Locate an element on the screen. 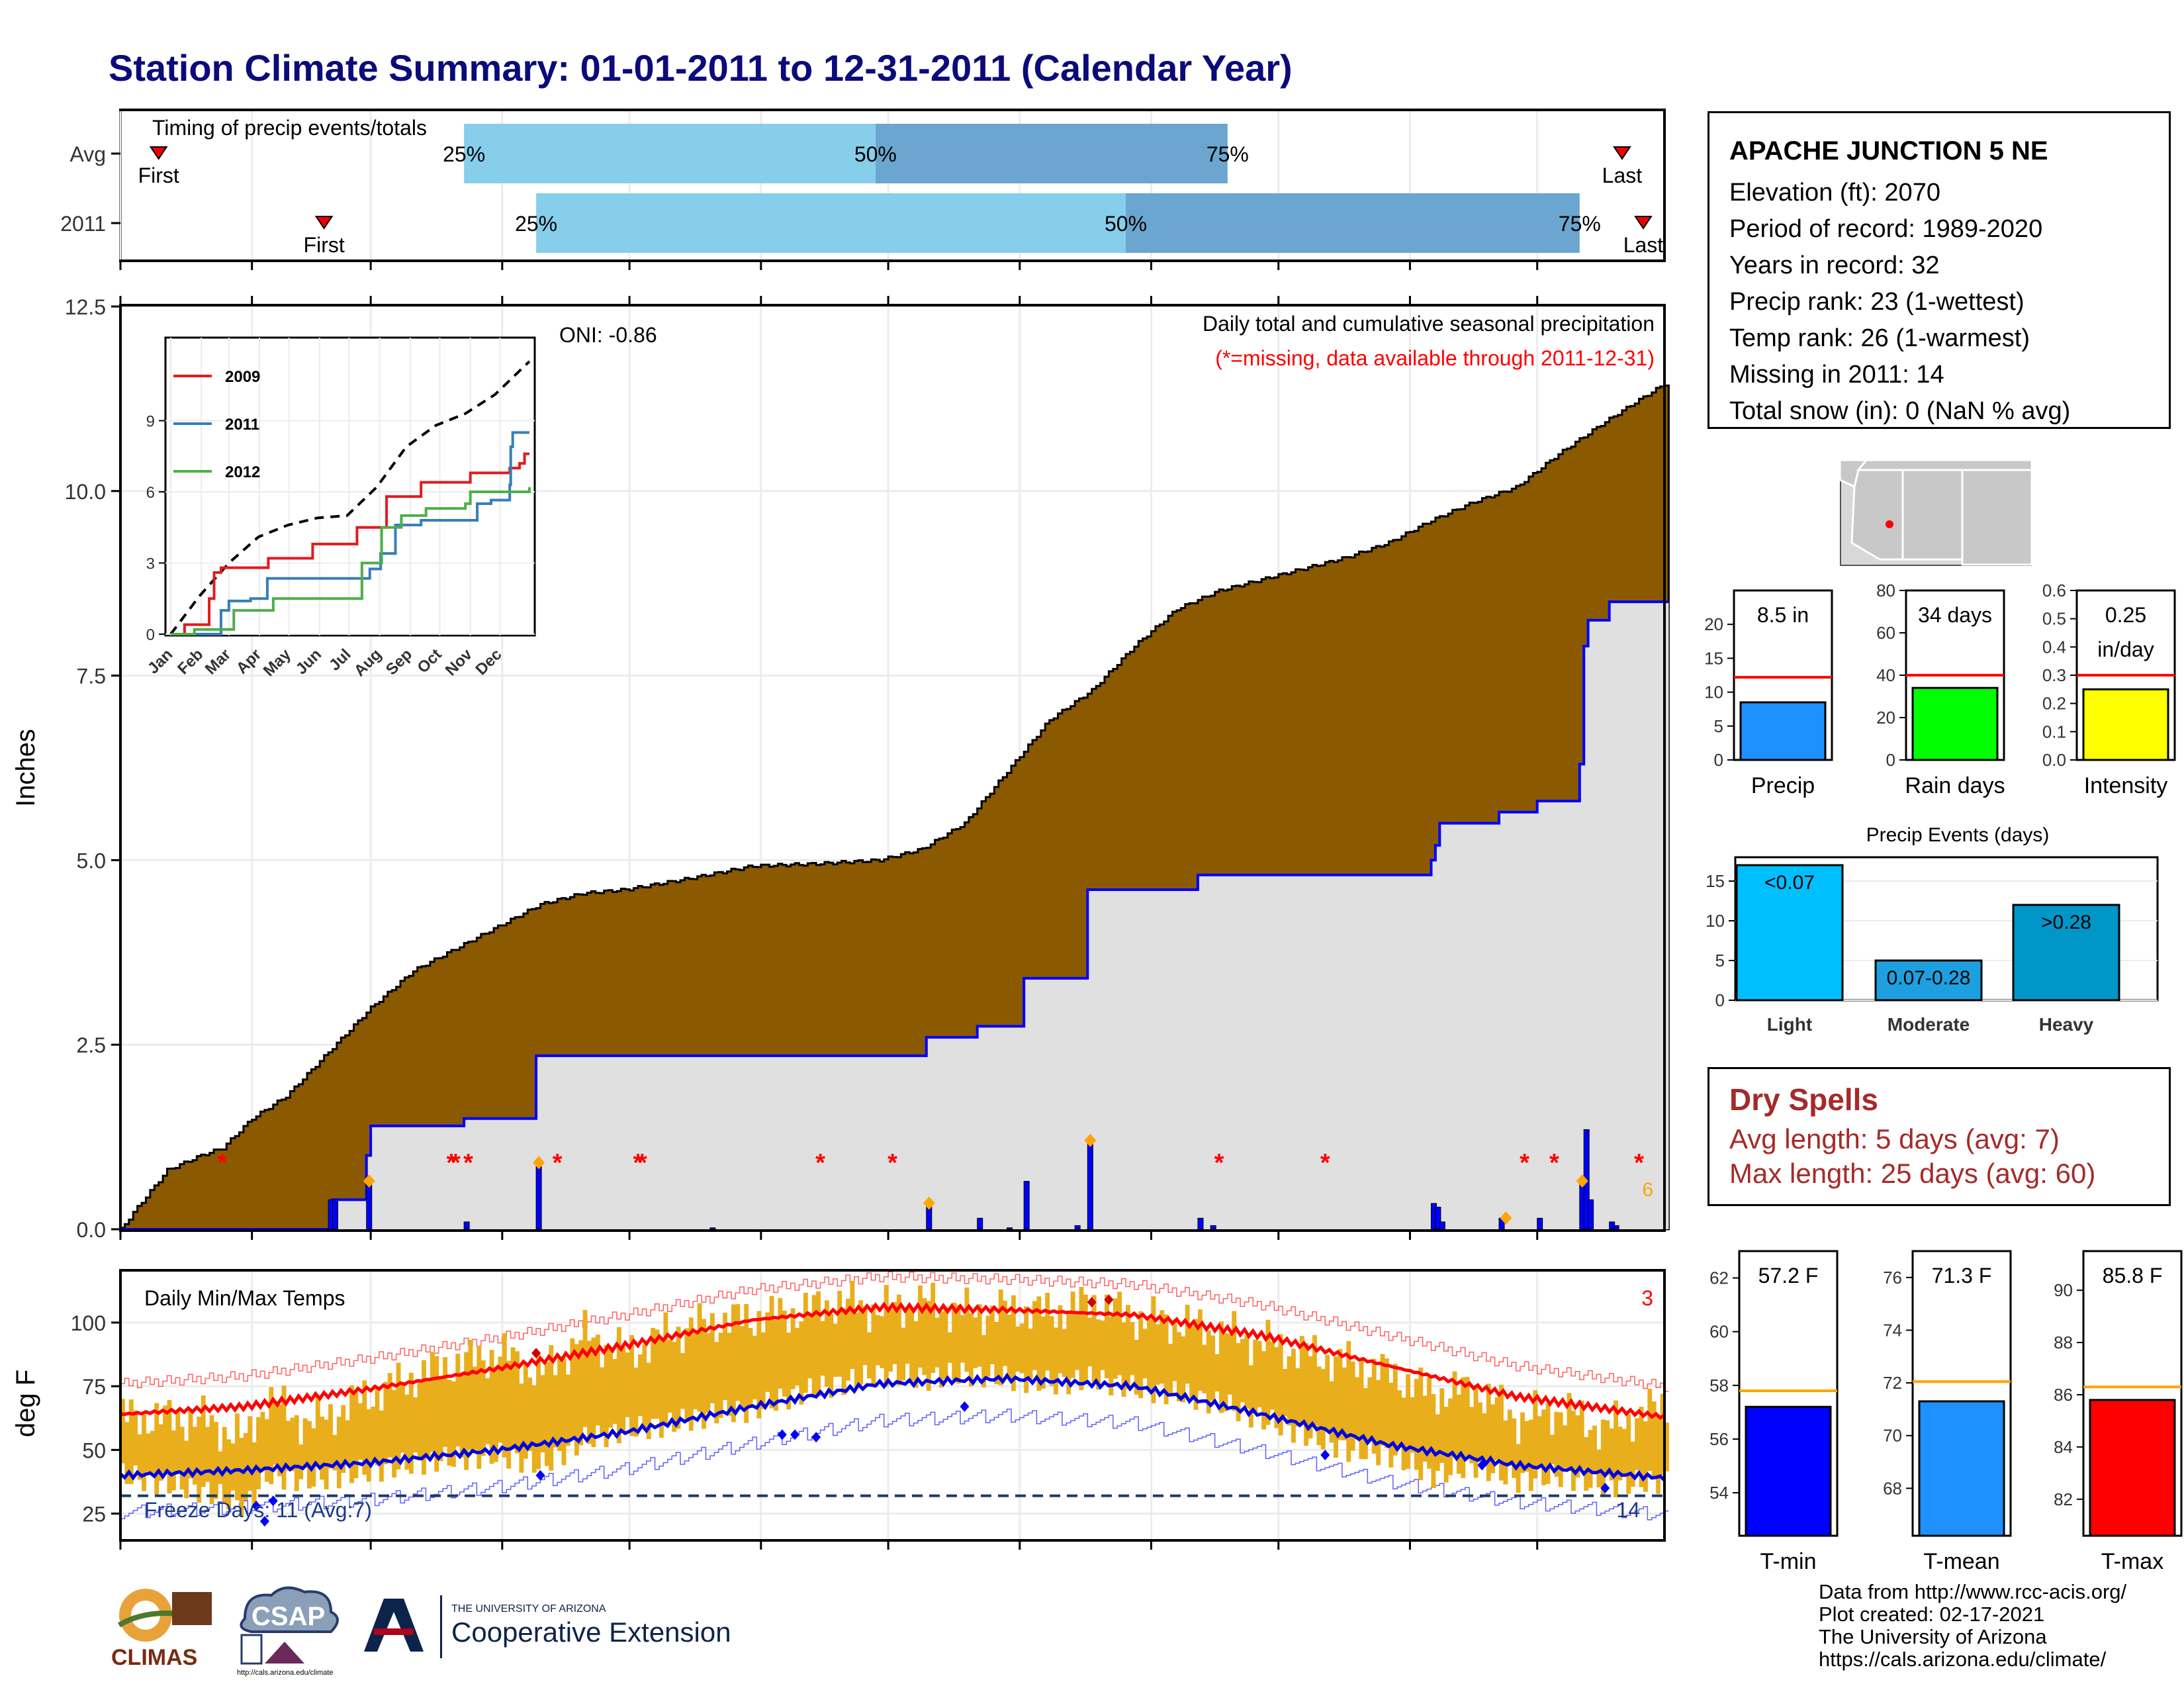 The height and width of the screenshot is (1688, 2184). summary-ytick-label: 10 is located at coordinates (1713, 692).